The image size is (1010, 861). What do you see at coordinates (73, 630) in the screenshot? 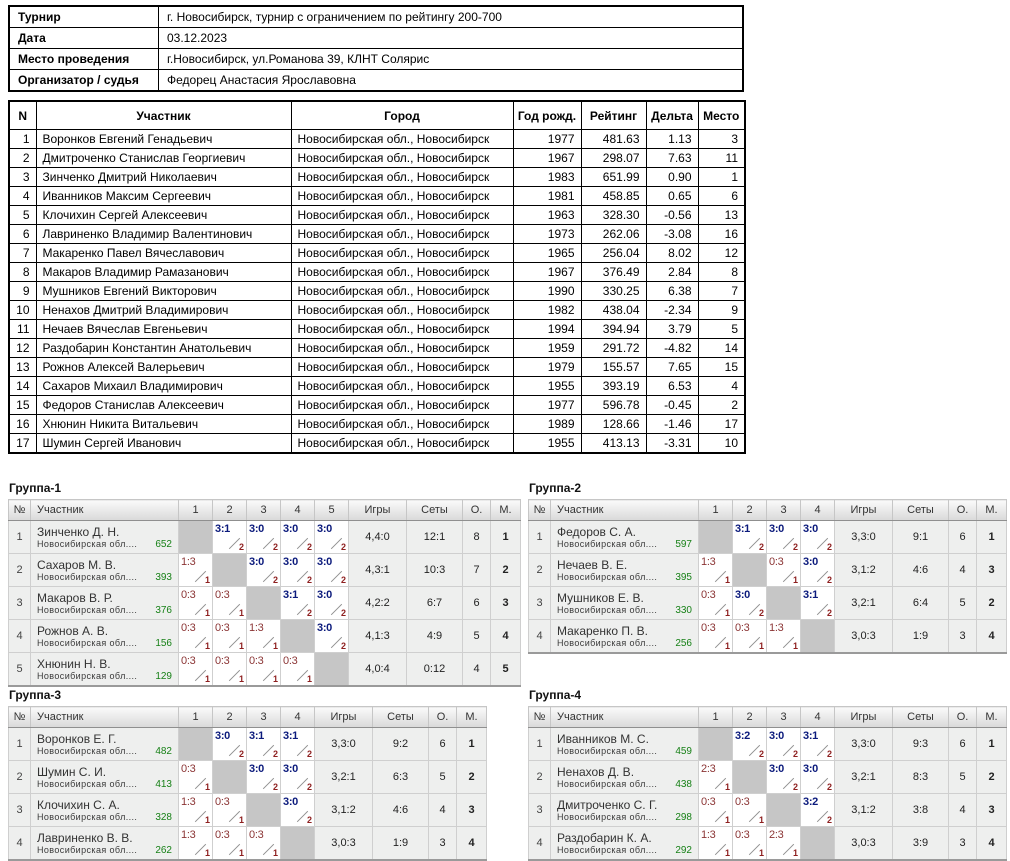
I see `player-name: Рожнов А. В.` at bounding box center [73, 630].